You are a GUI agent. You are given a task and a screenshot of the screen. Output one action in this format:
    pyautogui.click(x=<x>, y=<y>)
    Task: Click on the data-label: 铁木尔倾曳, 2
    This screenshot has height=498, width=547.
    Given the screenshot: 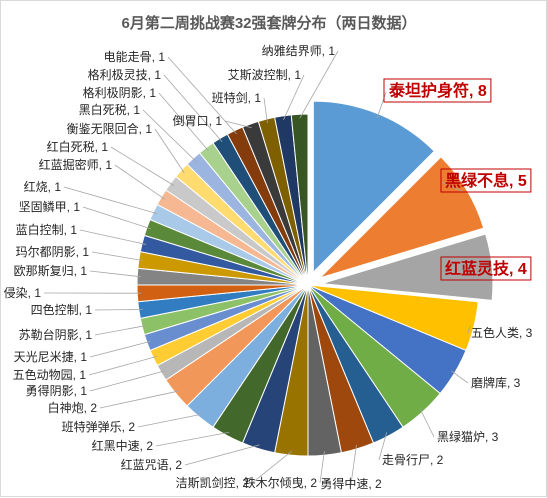 What is the action you would take?
    pyautogui.click(x=281, y=482)
    